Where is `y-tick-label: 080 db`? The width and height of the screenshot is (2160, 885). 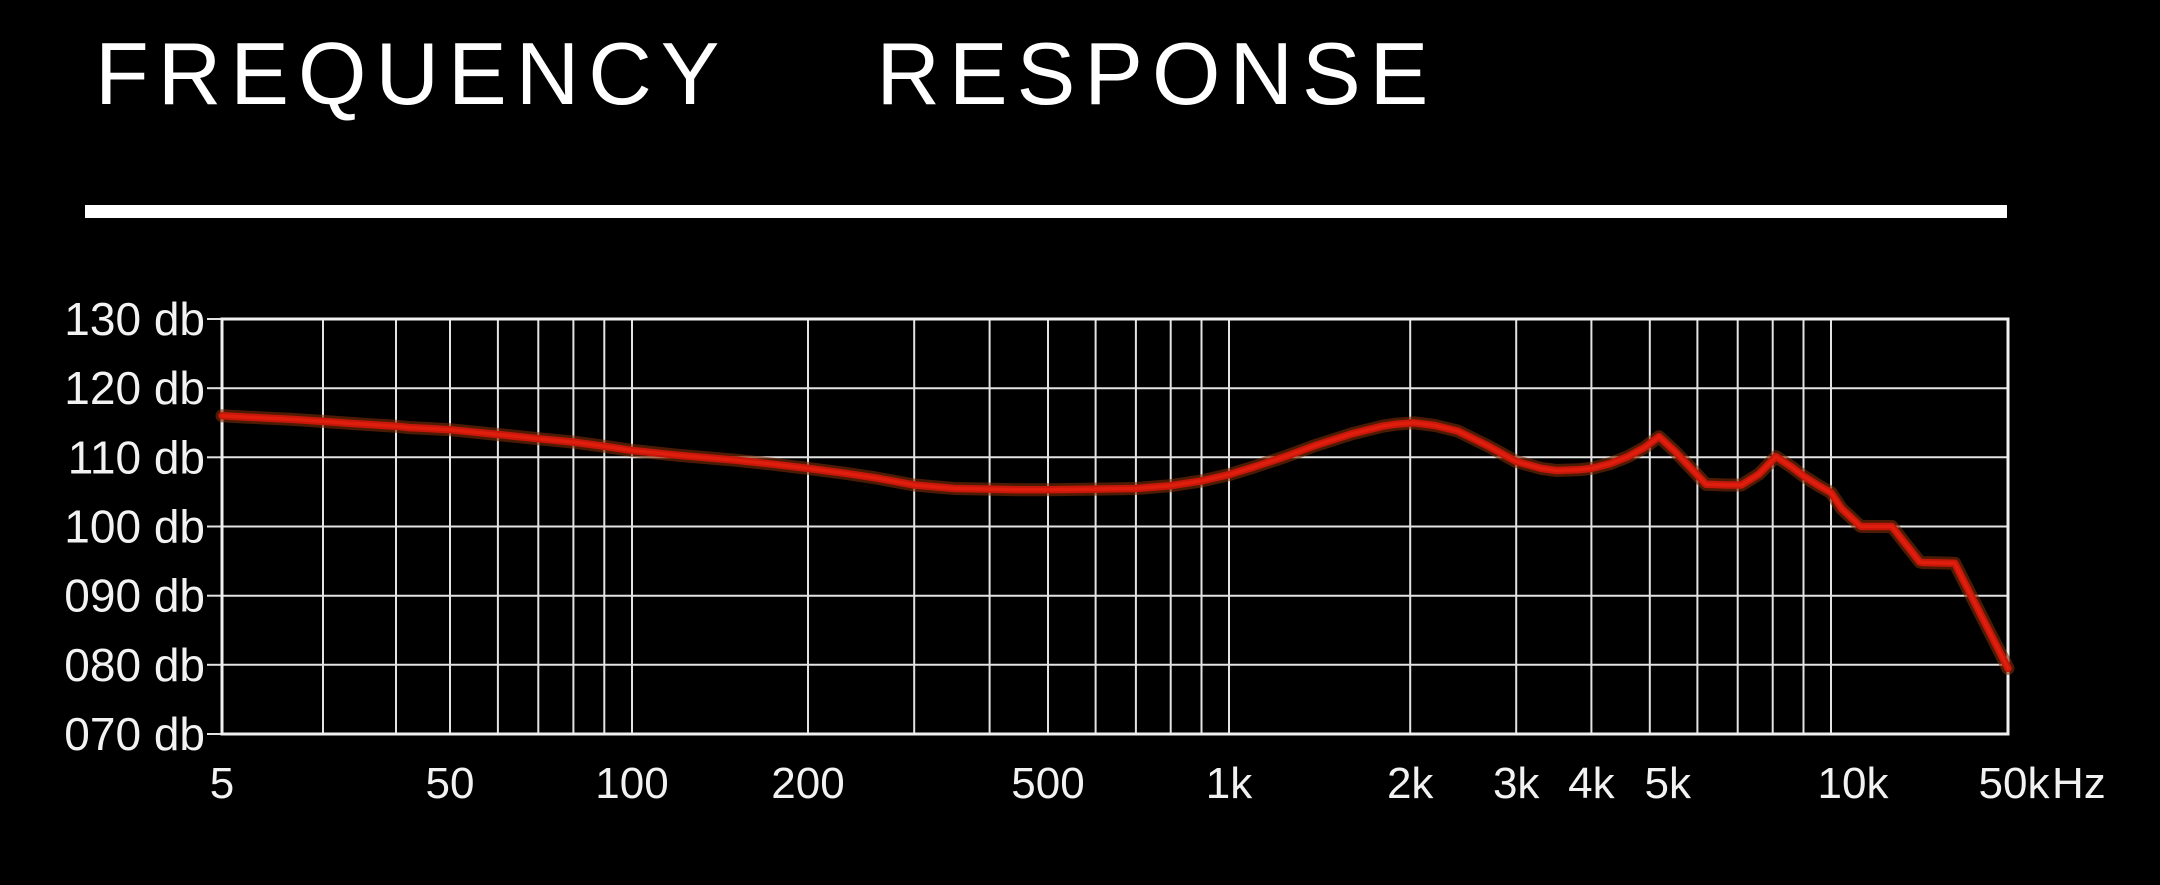 y-tick-label: 080 db is located at coordinates (134, 665).